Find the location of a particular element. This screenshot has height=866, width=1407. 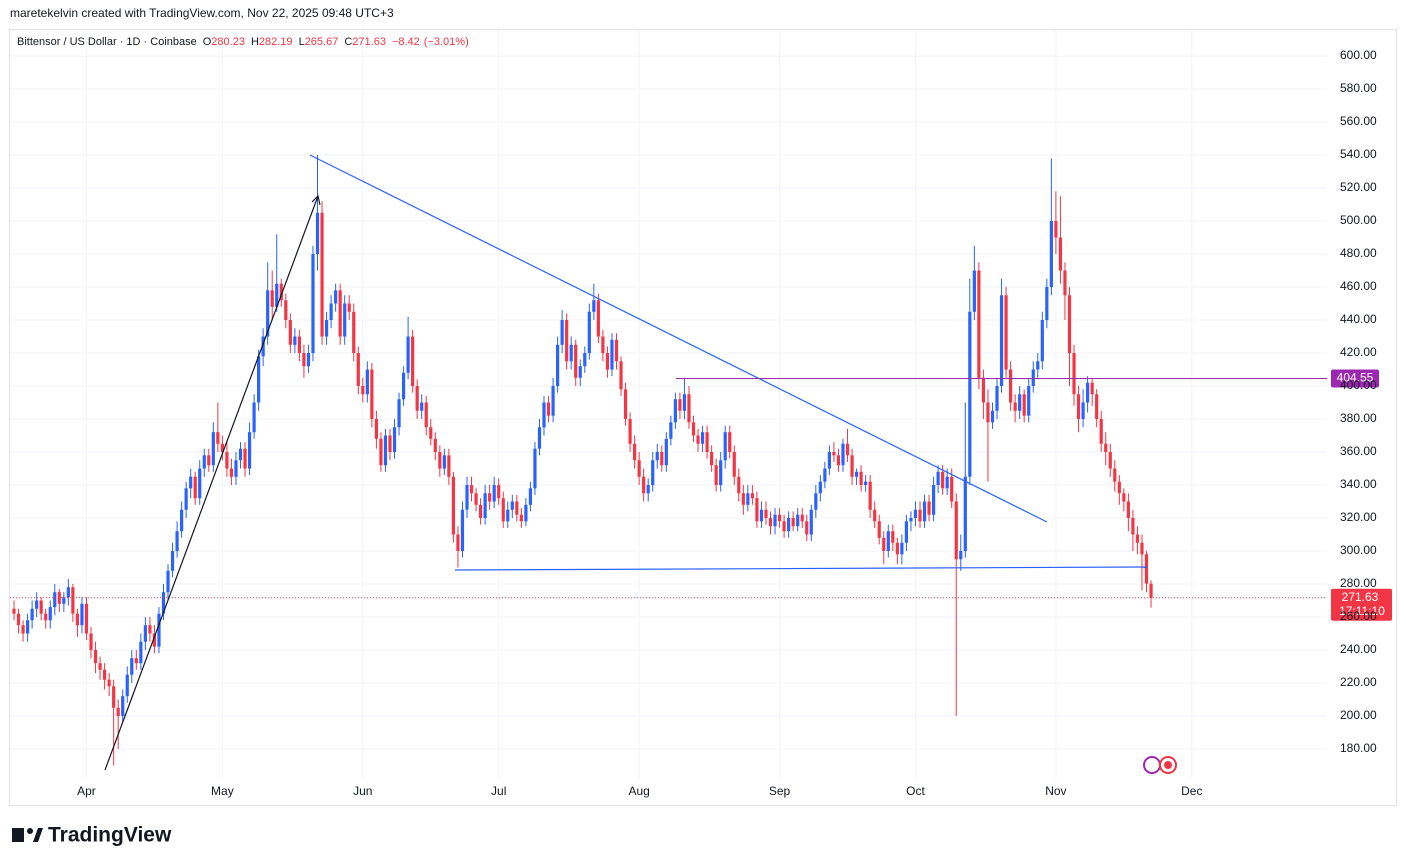

legend-text: Bittensor / US Dollar · 1D · Coinbase is located at coordinates (107, 42).